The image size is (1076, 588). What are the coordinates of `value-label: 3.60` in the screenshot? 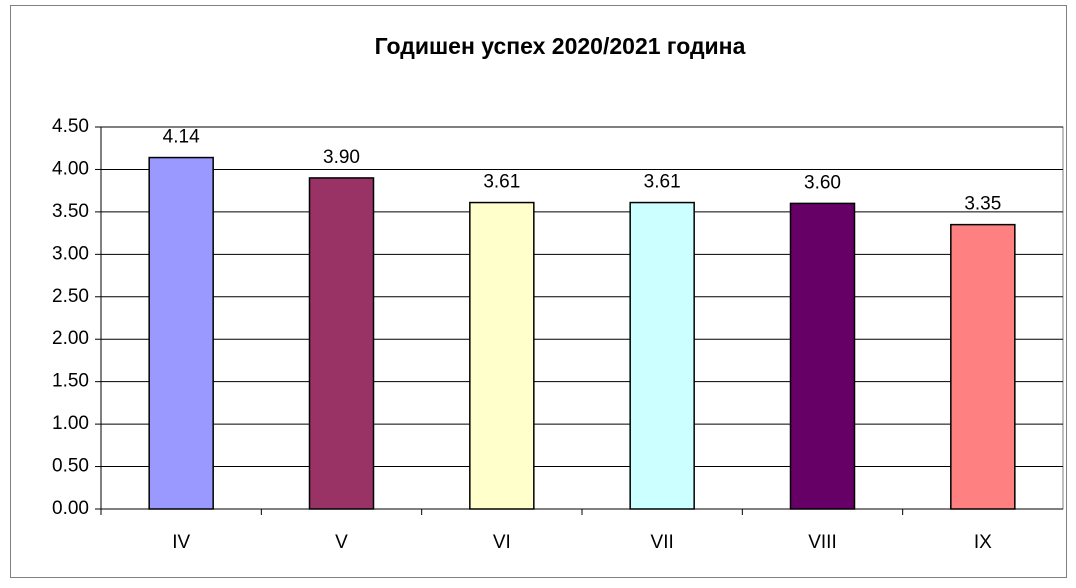 It's located at (822, 182).